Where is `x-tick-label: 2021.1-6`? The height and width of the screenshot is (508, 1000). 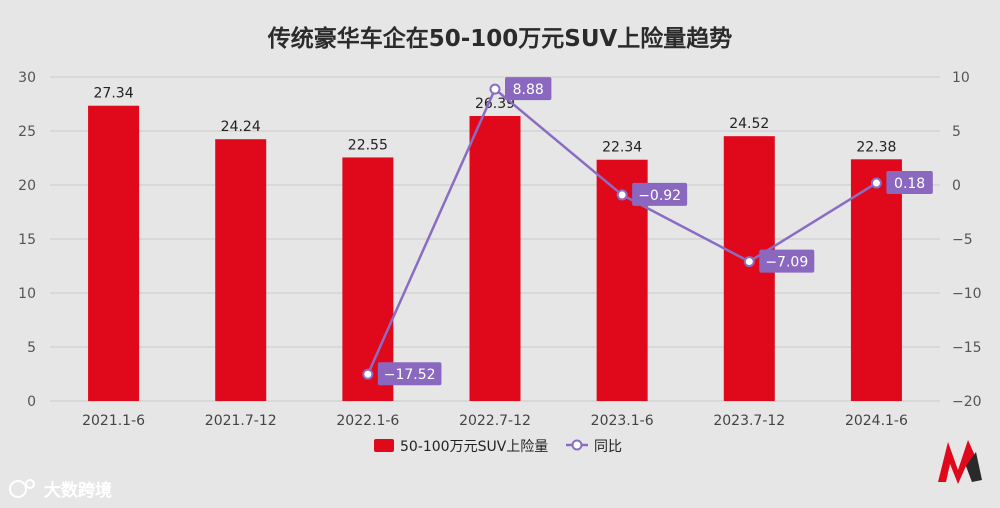 x-tick-label: 2021.1-6 is located at coordinates (113, 421).